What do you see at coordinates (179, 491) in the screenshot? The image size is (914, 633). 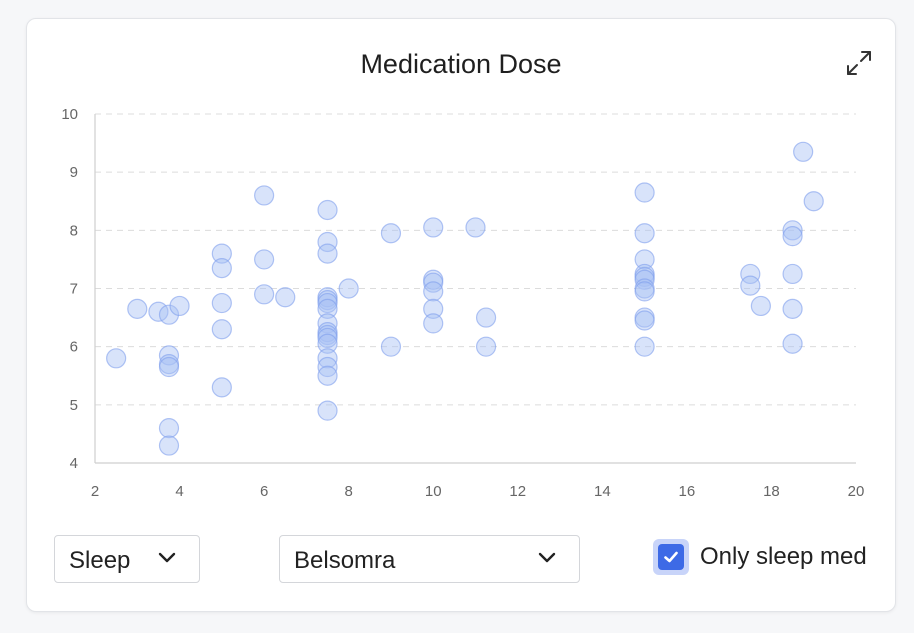 I see `x-tick-label: 4` at bounding box center [179, 491].